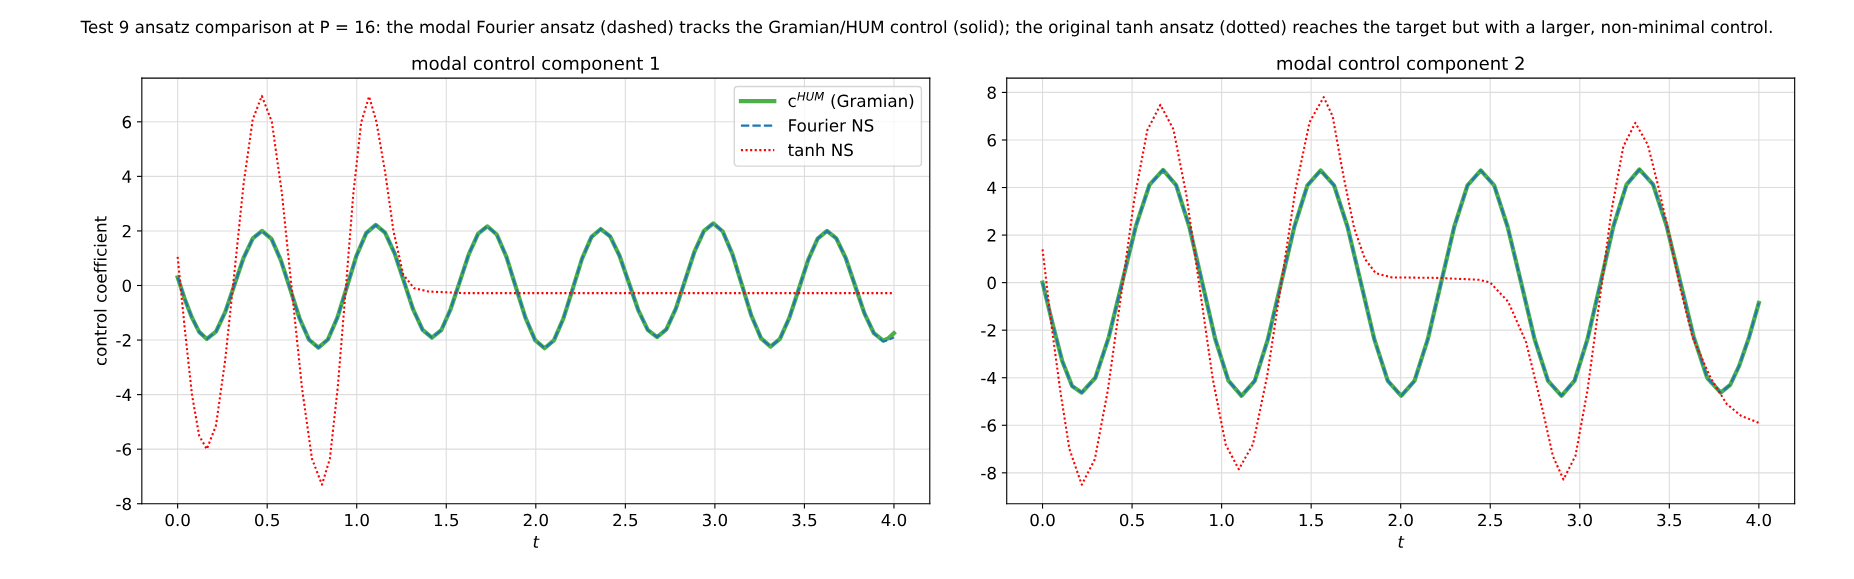 The height and width of the screenshot is (579, 1854). What do you see at coordinates (100, 291) in the screenshot?
I see `y-axis-title: control coefficient` at bounding box center [100, 291].